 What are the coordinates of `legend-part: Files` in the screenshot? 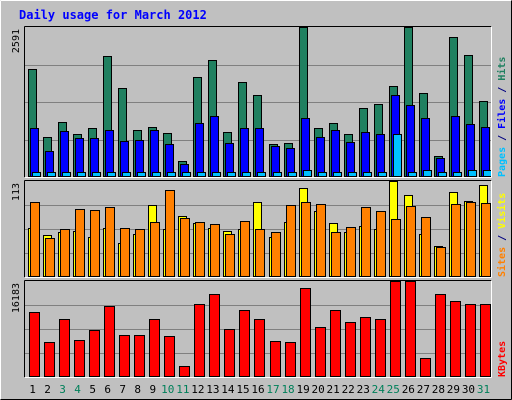 It's located at (502, 114).